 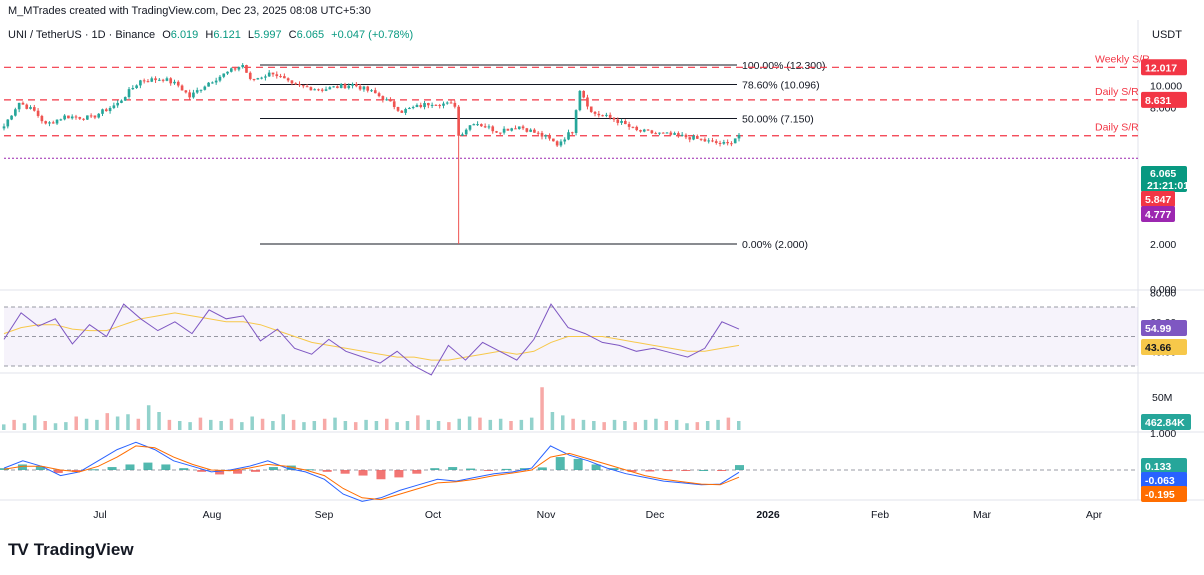 What do you see at coordinates (546, 515) in the screenshot?
I see `time-axis-tick: Nov` at bounding box center [546, 515].